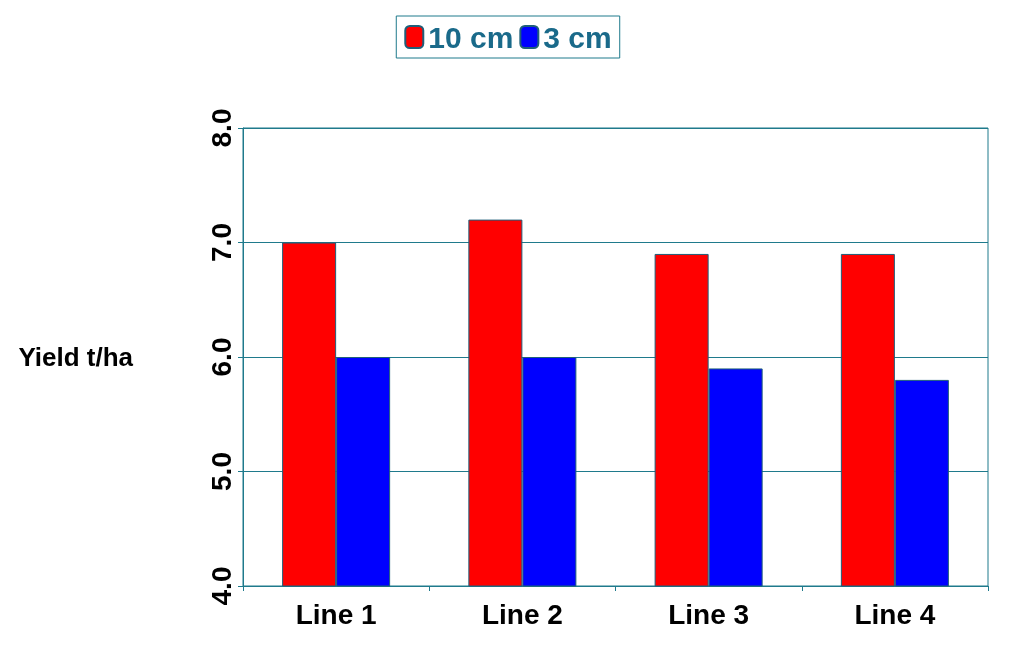 This screenshot has width=1019, height=655. What do you see at coordinates (221, 357) in the screenshot?
I see `y-tick-label: 6.0` at bounding box center [221, 357].